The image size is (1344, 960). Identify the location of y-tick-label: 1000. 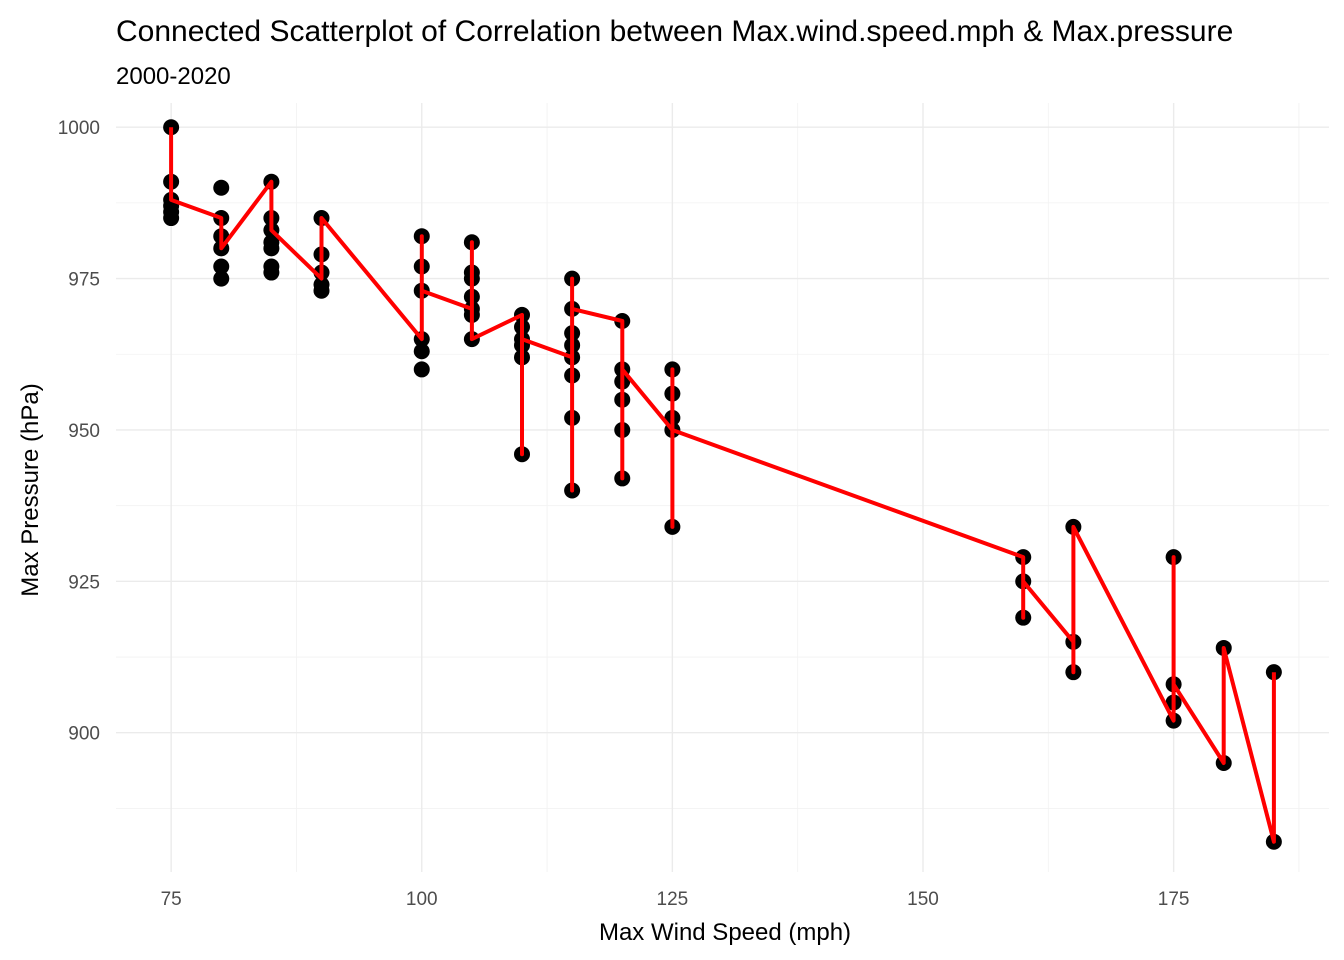
(79, 128).